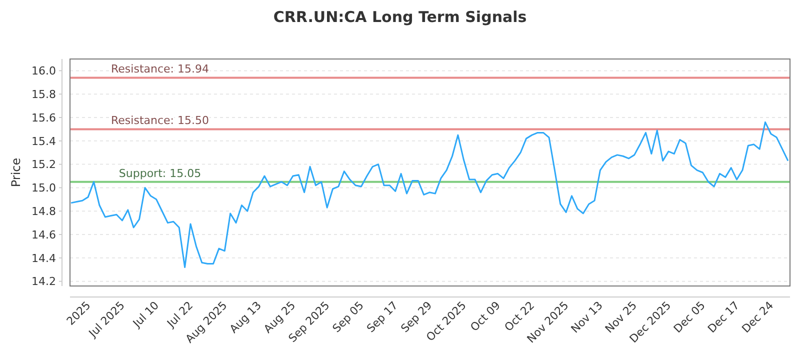  Describe the element at coordinates (587, 317) in the screenshot. I see `x-tick-label: Nov 13` at that location.